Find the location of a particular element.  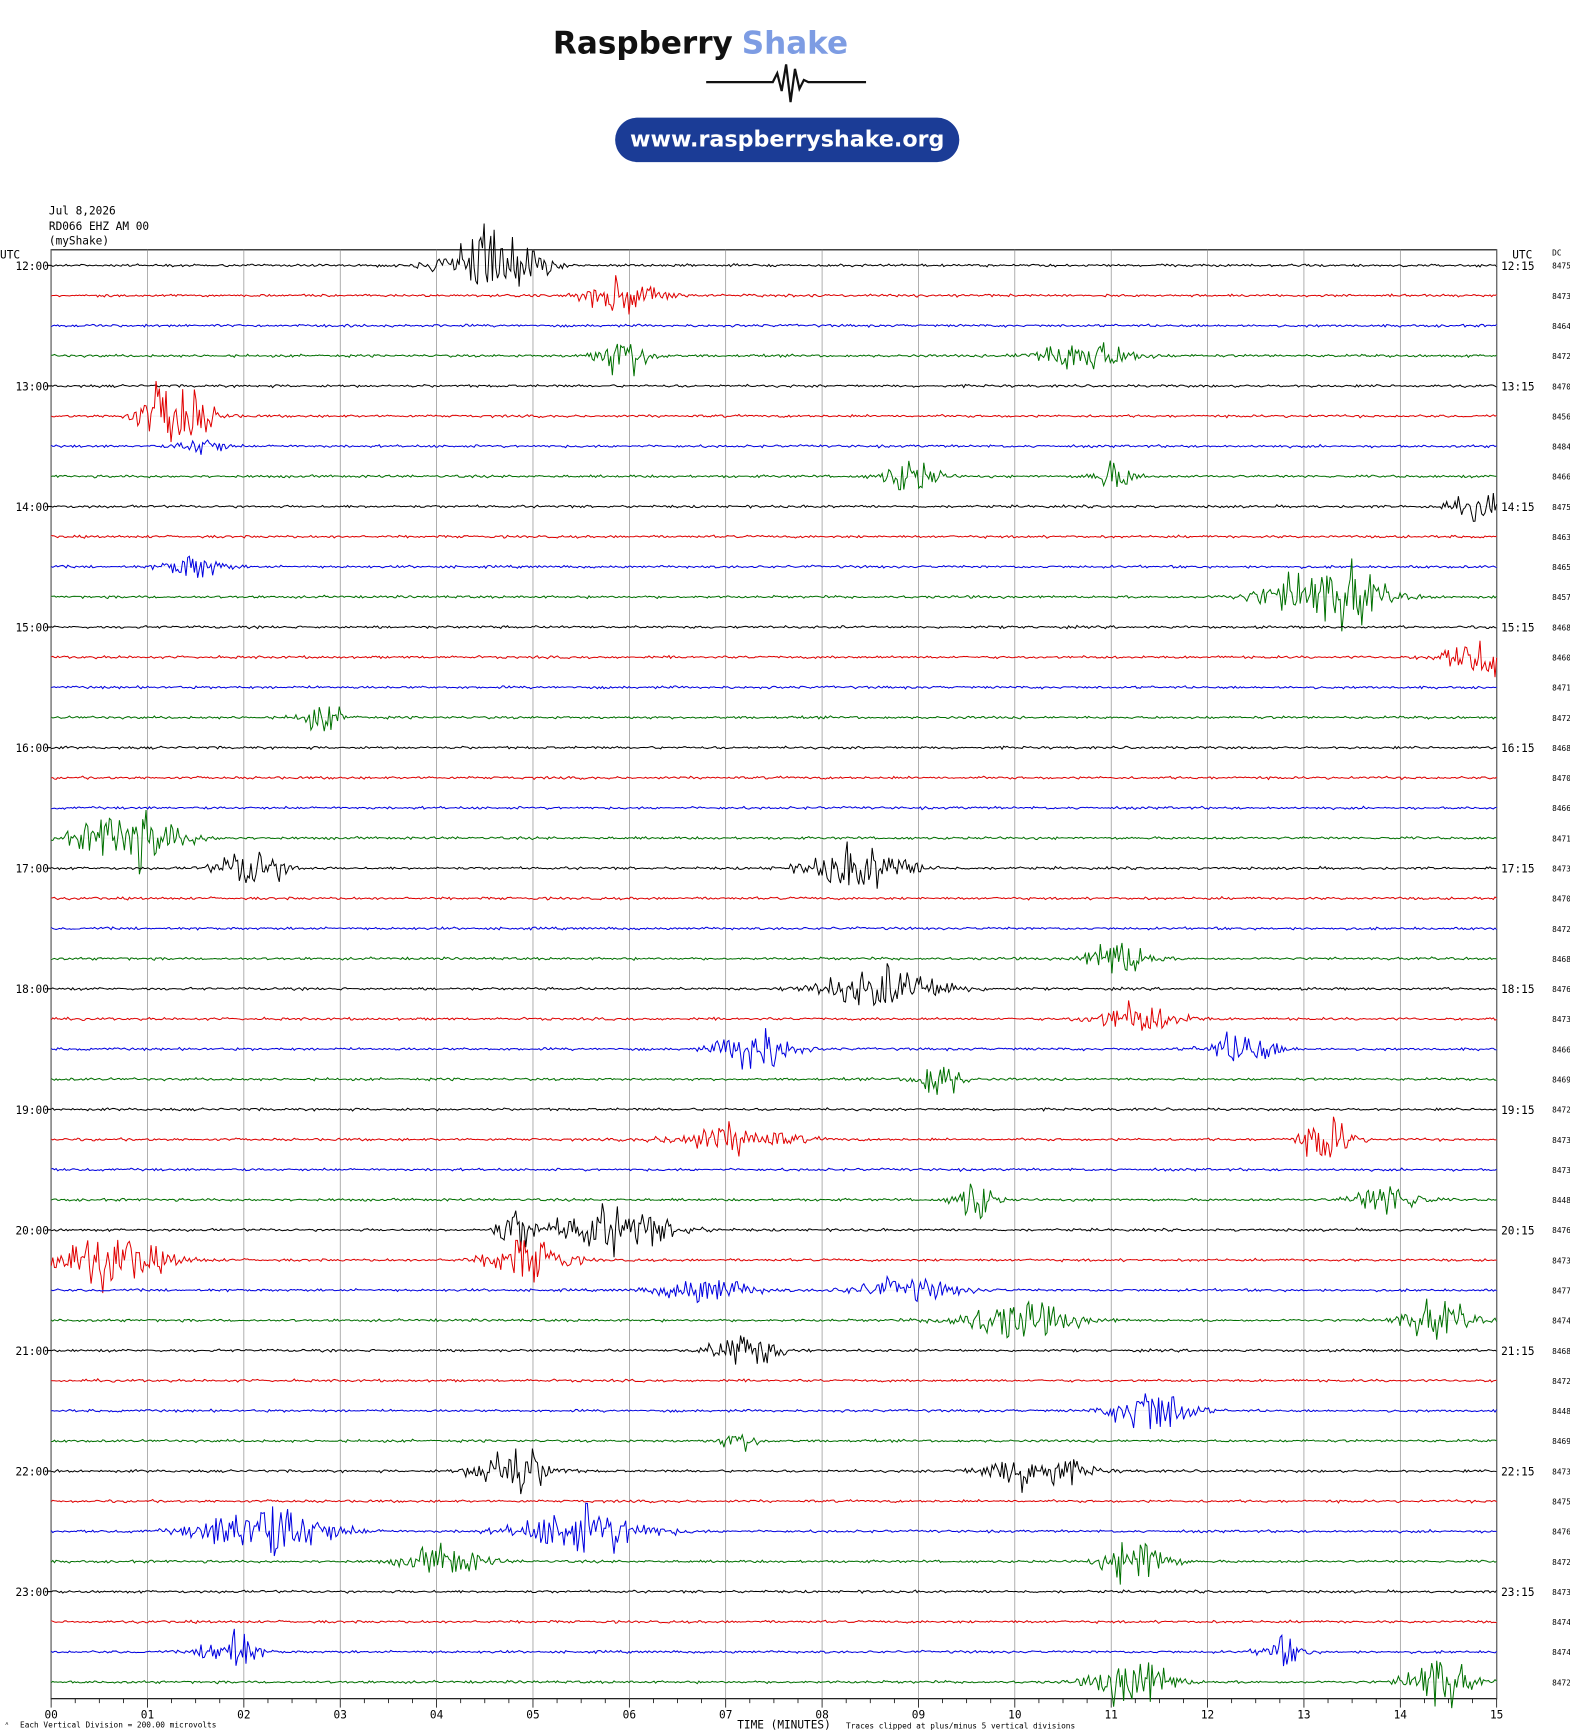

x-tick-label: 13 is located at coordinates (1303, 1715).